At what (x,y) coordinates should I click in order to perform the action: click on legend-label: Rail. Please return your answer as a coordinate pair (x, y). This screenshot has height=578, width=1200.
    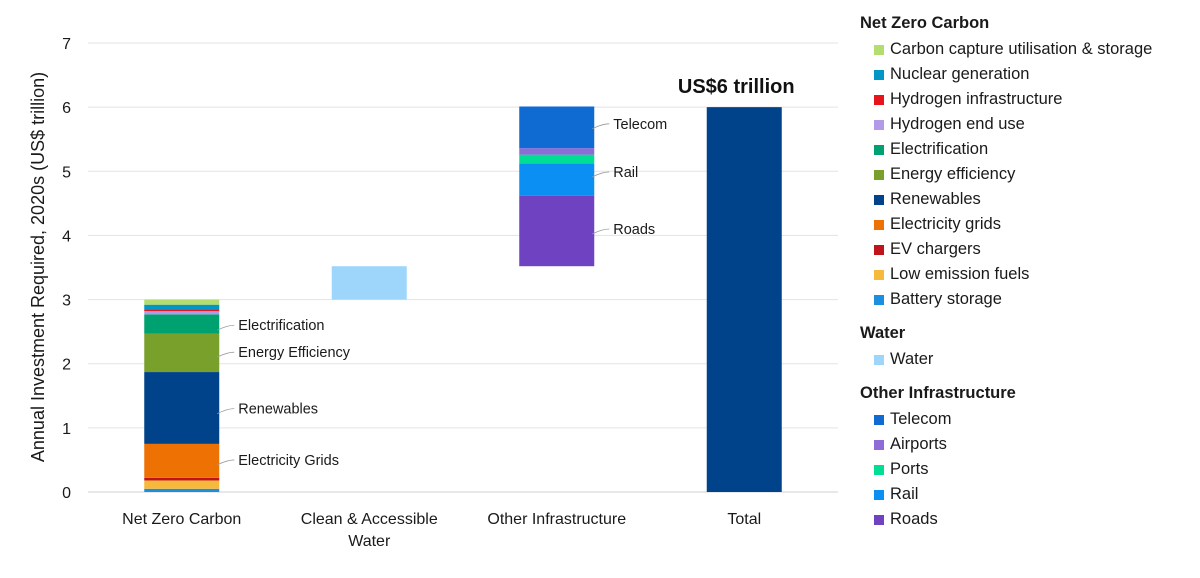
    Looking at the image, I should click on (904, 494).